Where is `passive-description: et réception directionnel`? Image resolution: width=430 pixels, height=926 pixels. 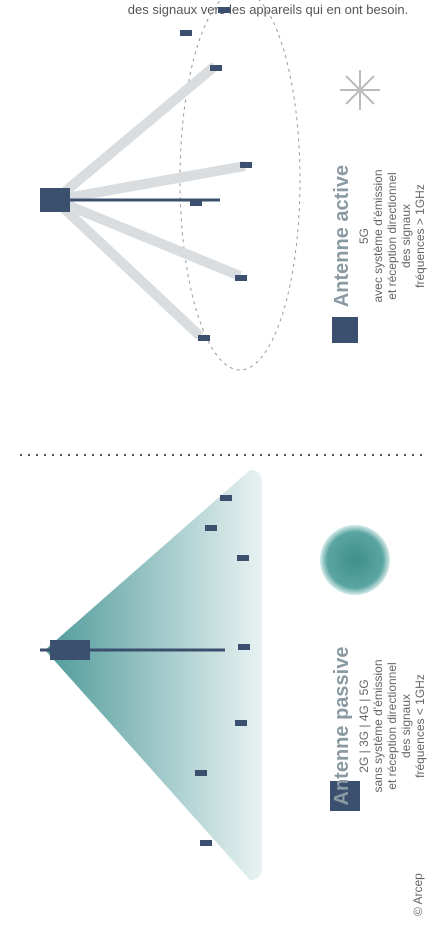
passive-description: et réception directionnel is located at coordinates (392, 725).